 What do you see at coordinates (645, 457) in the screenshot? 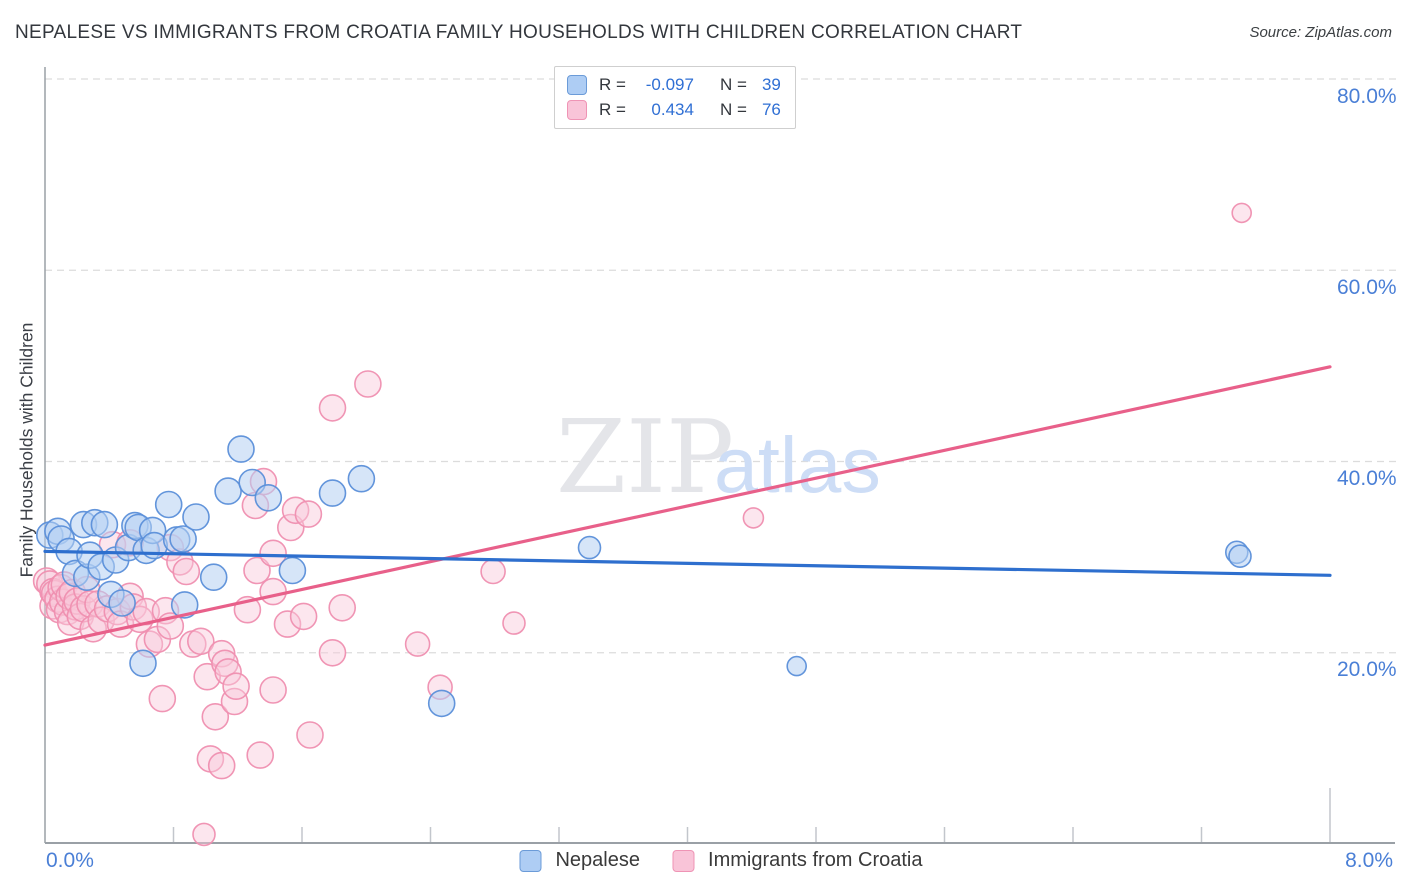
I see `watermark-zip: ZIP` at bounding box center [645, 457].